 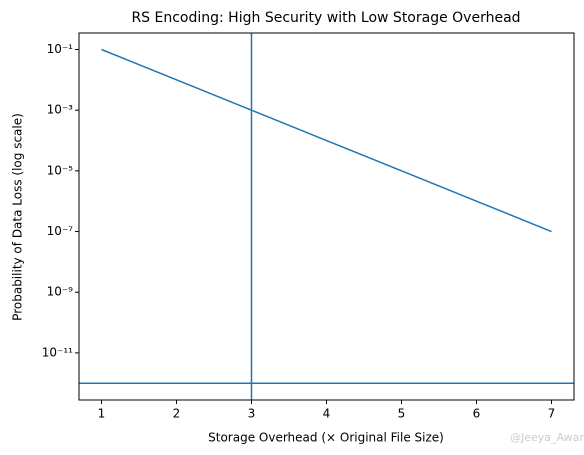 What do you see at coordinates (60, 49) in the screenshot?
I see `y-tick-label: 10⁻¹` at bounding box center [60, 49].